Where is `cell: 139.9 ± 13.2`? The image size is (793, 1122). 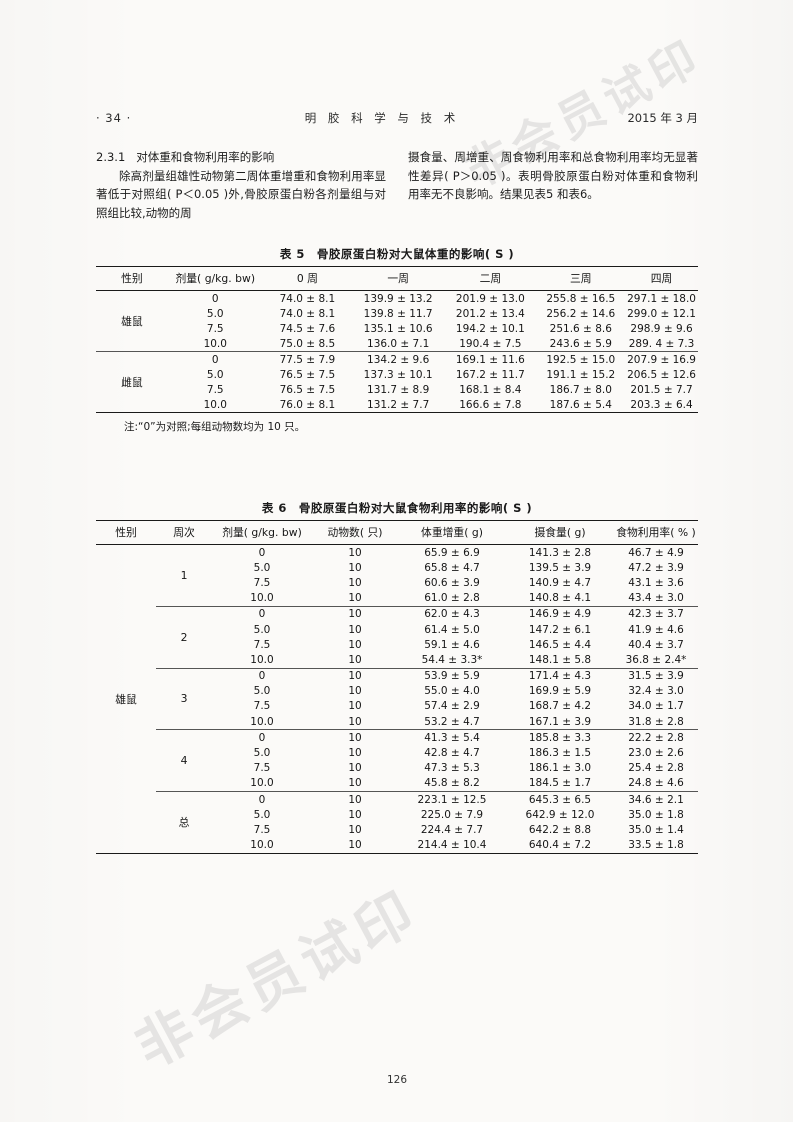
cell: 139.9 ± 13.2 is located at coordinates (398, 298).